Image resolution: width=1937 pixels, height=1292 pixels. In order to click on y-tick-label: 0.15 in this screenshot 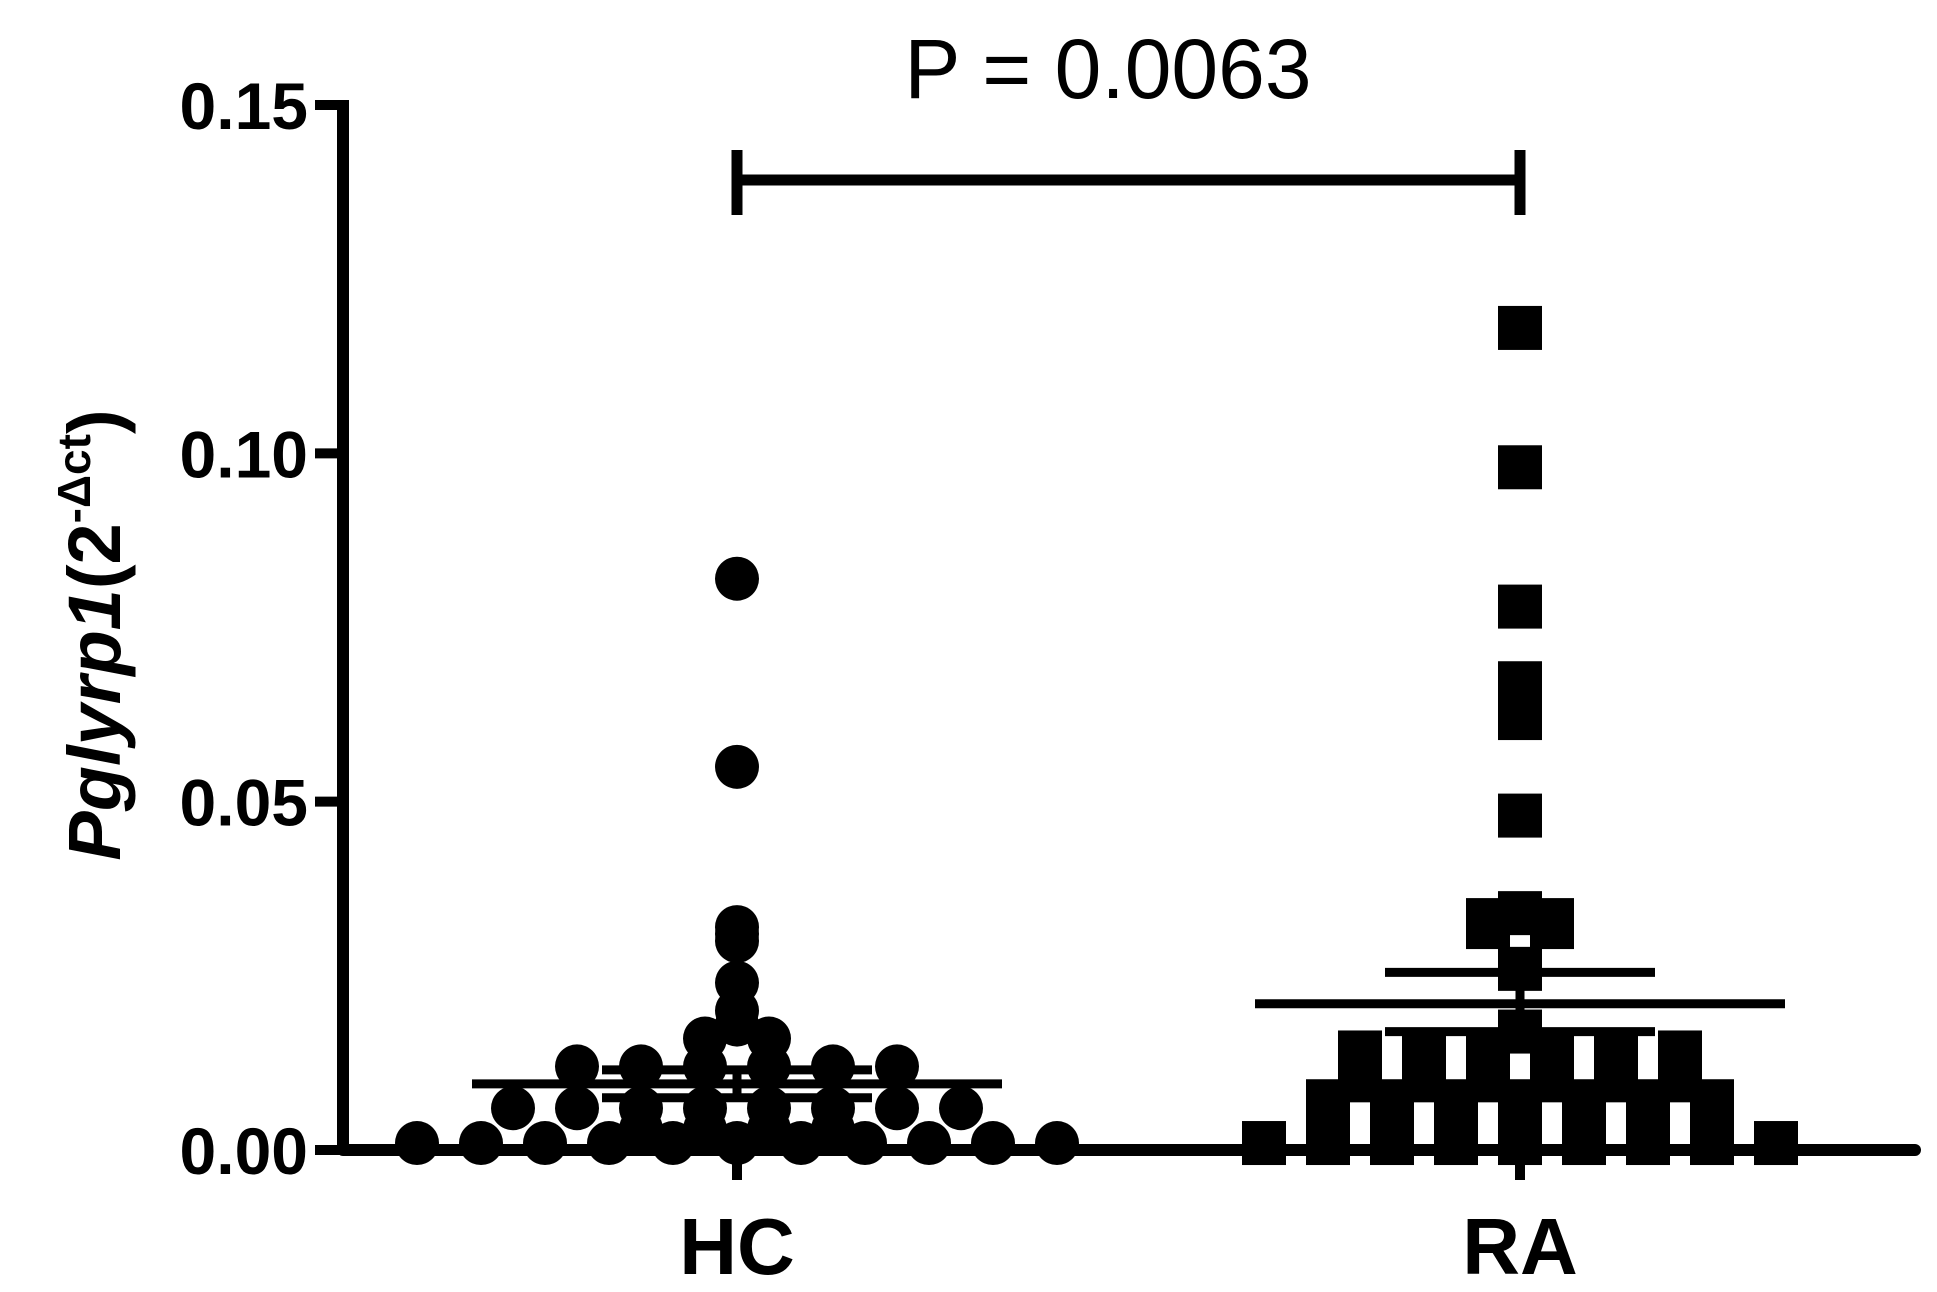, I will do `click(244, 106)`.